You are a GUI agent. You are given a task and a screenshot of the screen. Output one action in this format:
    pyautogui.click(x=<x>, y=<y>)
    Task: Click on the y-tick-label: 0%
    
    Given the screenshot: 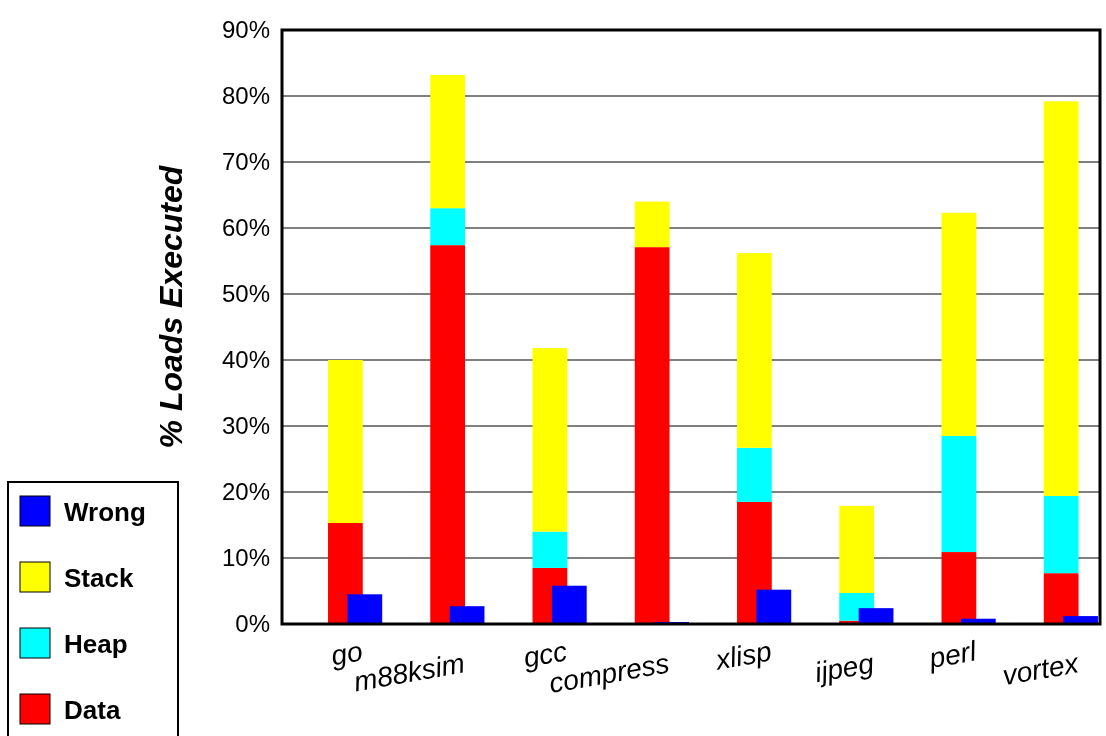 What is the action you would take?
    pyautogui.click(x=252, y=624)
    